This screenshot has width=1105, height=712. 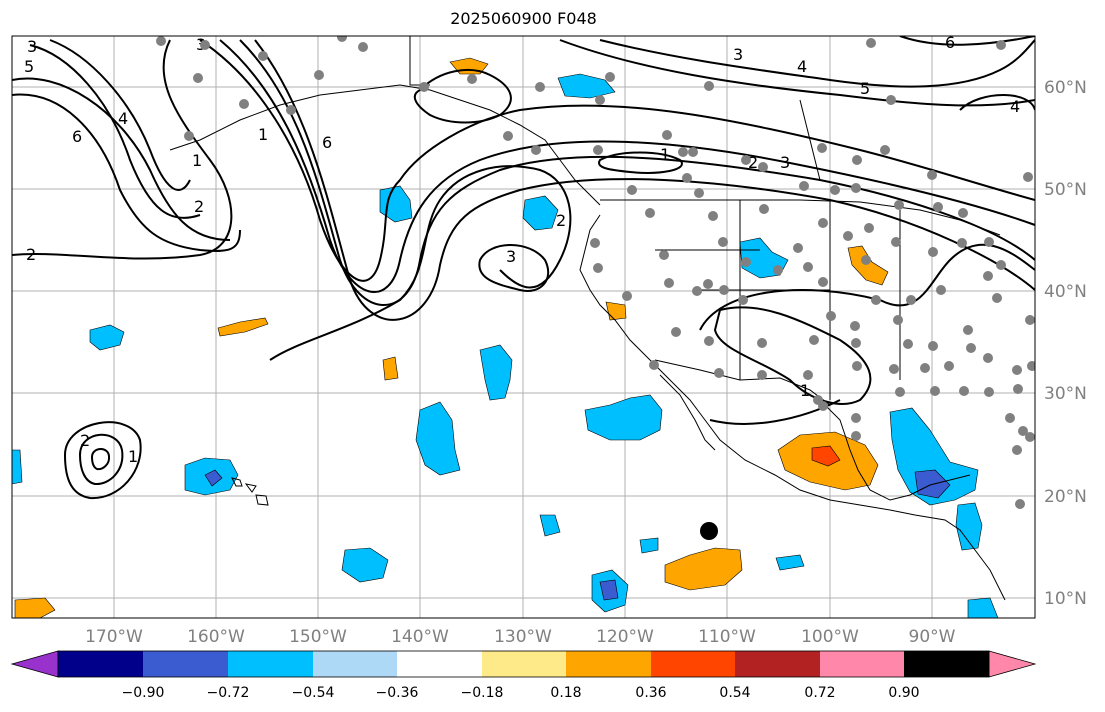 I want to click on canada-interior-border, so click(x=810, y=140).